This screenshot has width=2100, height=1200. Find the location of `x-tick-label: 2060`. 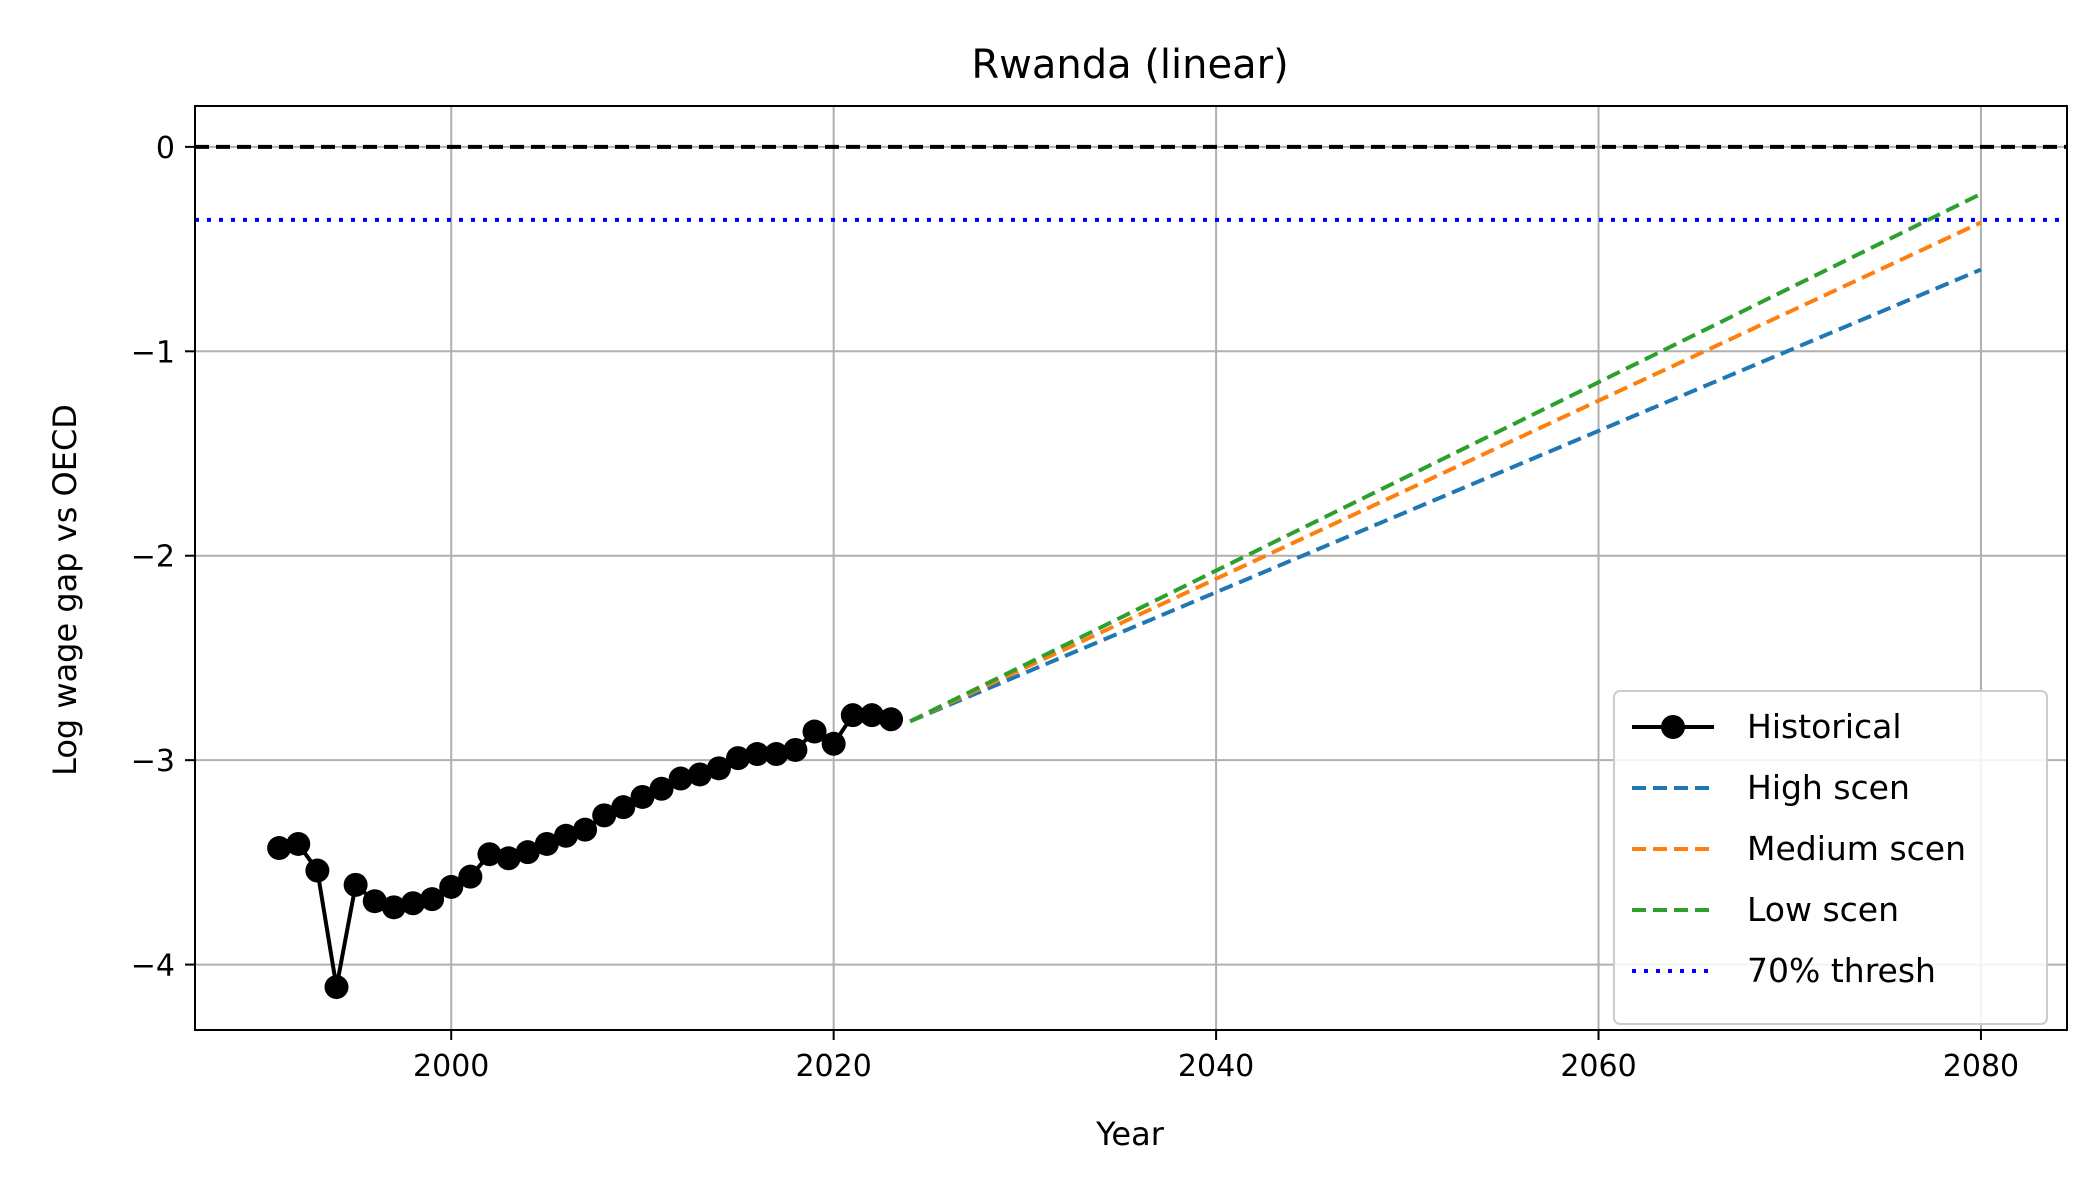

x-tick-label: 2060 is located at coordinates (1598, 1066).